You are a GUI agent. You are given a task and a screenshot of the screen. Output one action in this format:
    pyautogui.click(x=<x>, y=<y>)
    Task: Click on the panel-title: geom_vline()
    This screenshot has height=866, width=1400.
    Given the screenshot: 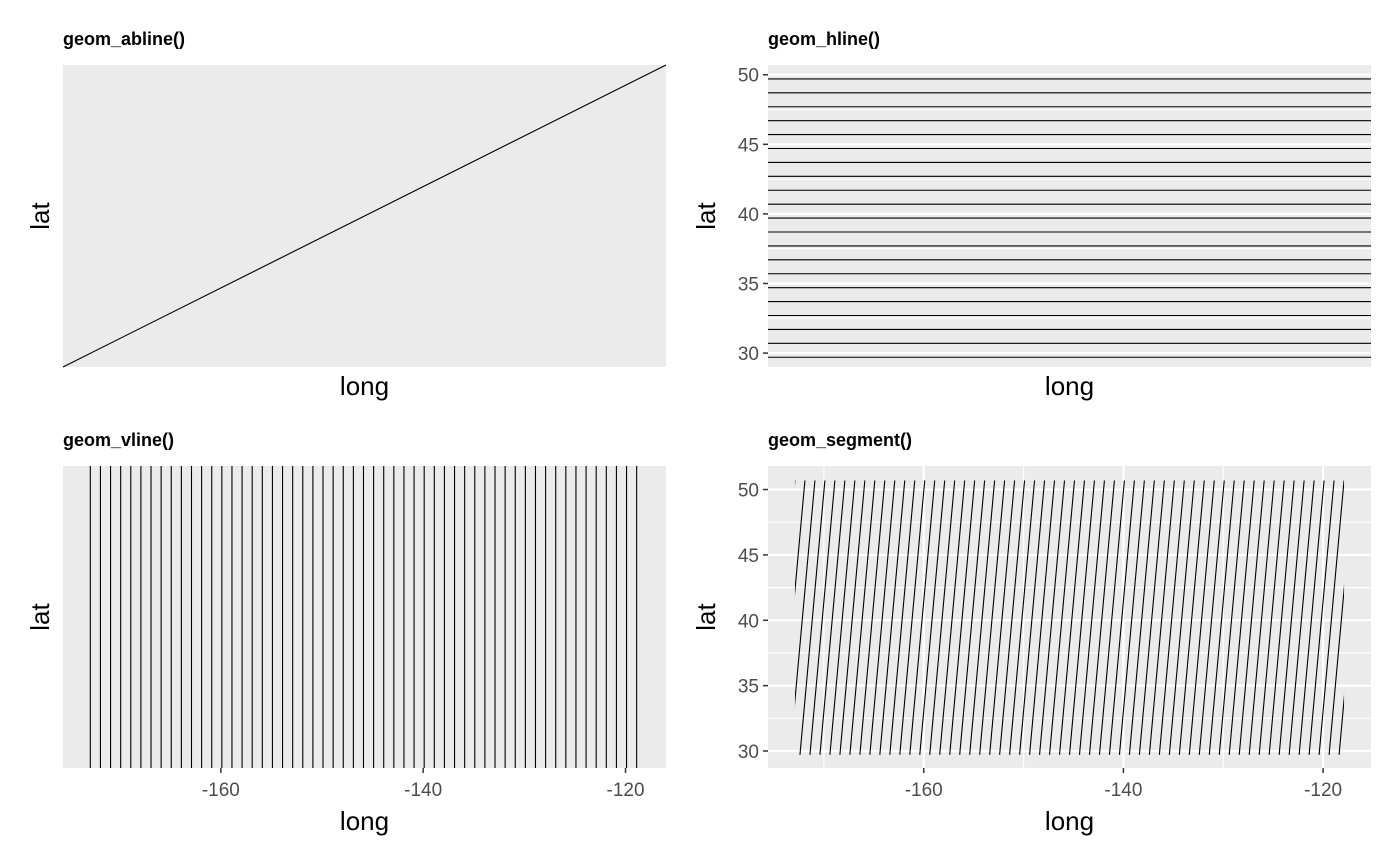 What is the action you would take?
    pyautogui.click(x=118, y=440)
    